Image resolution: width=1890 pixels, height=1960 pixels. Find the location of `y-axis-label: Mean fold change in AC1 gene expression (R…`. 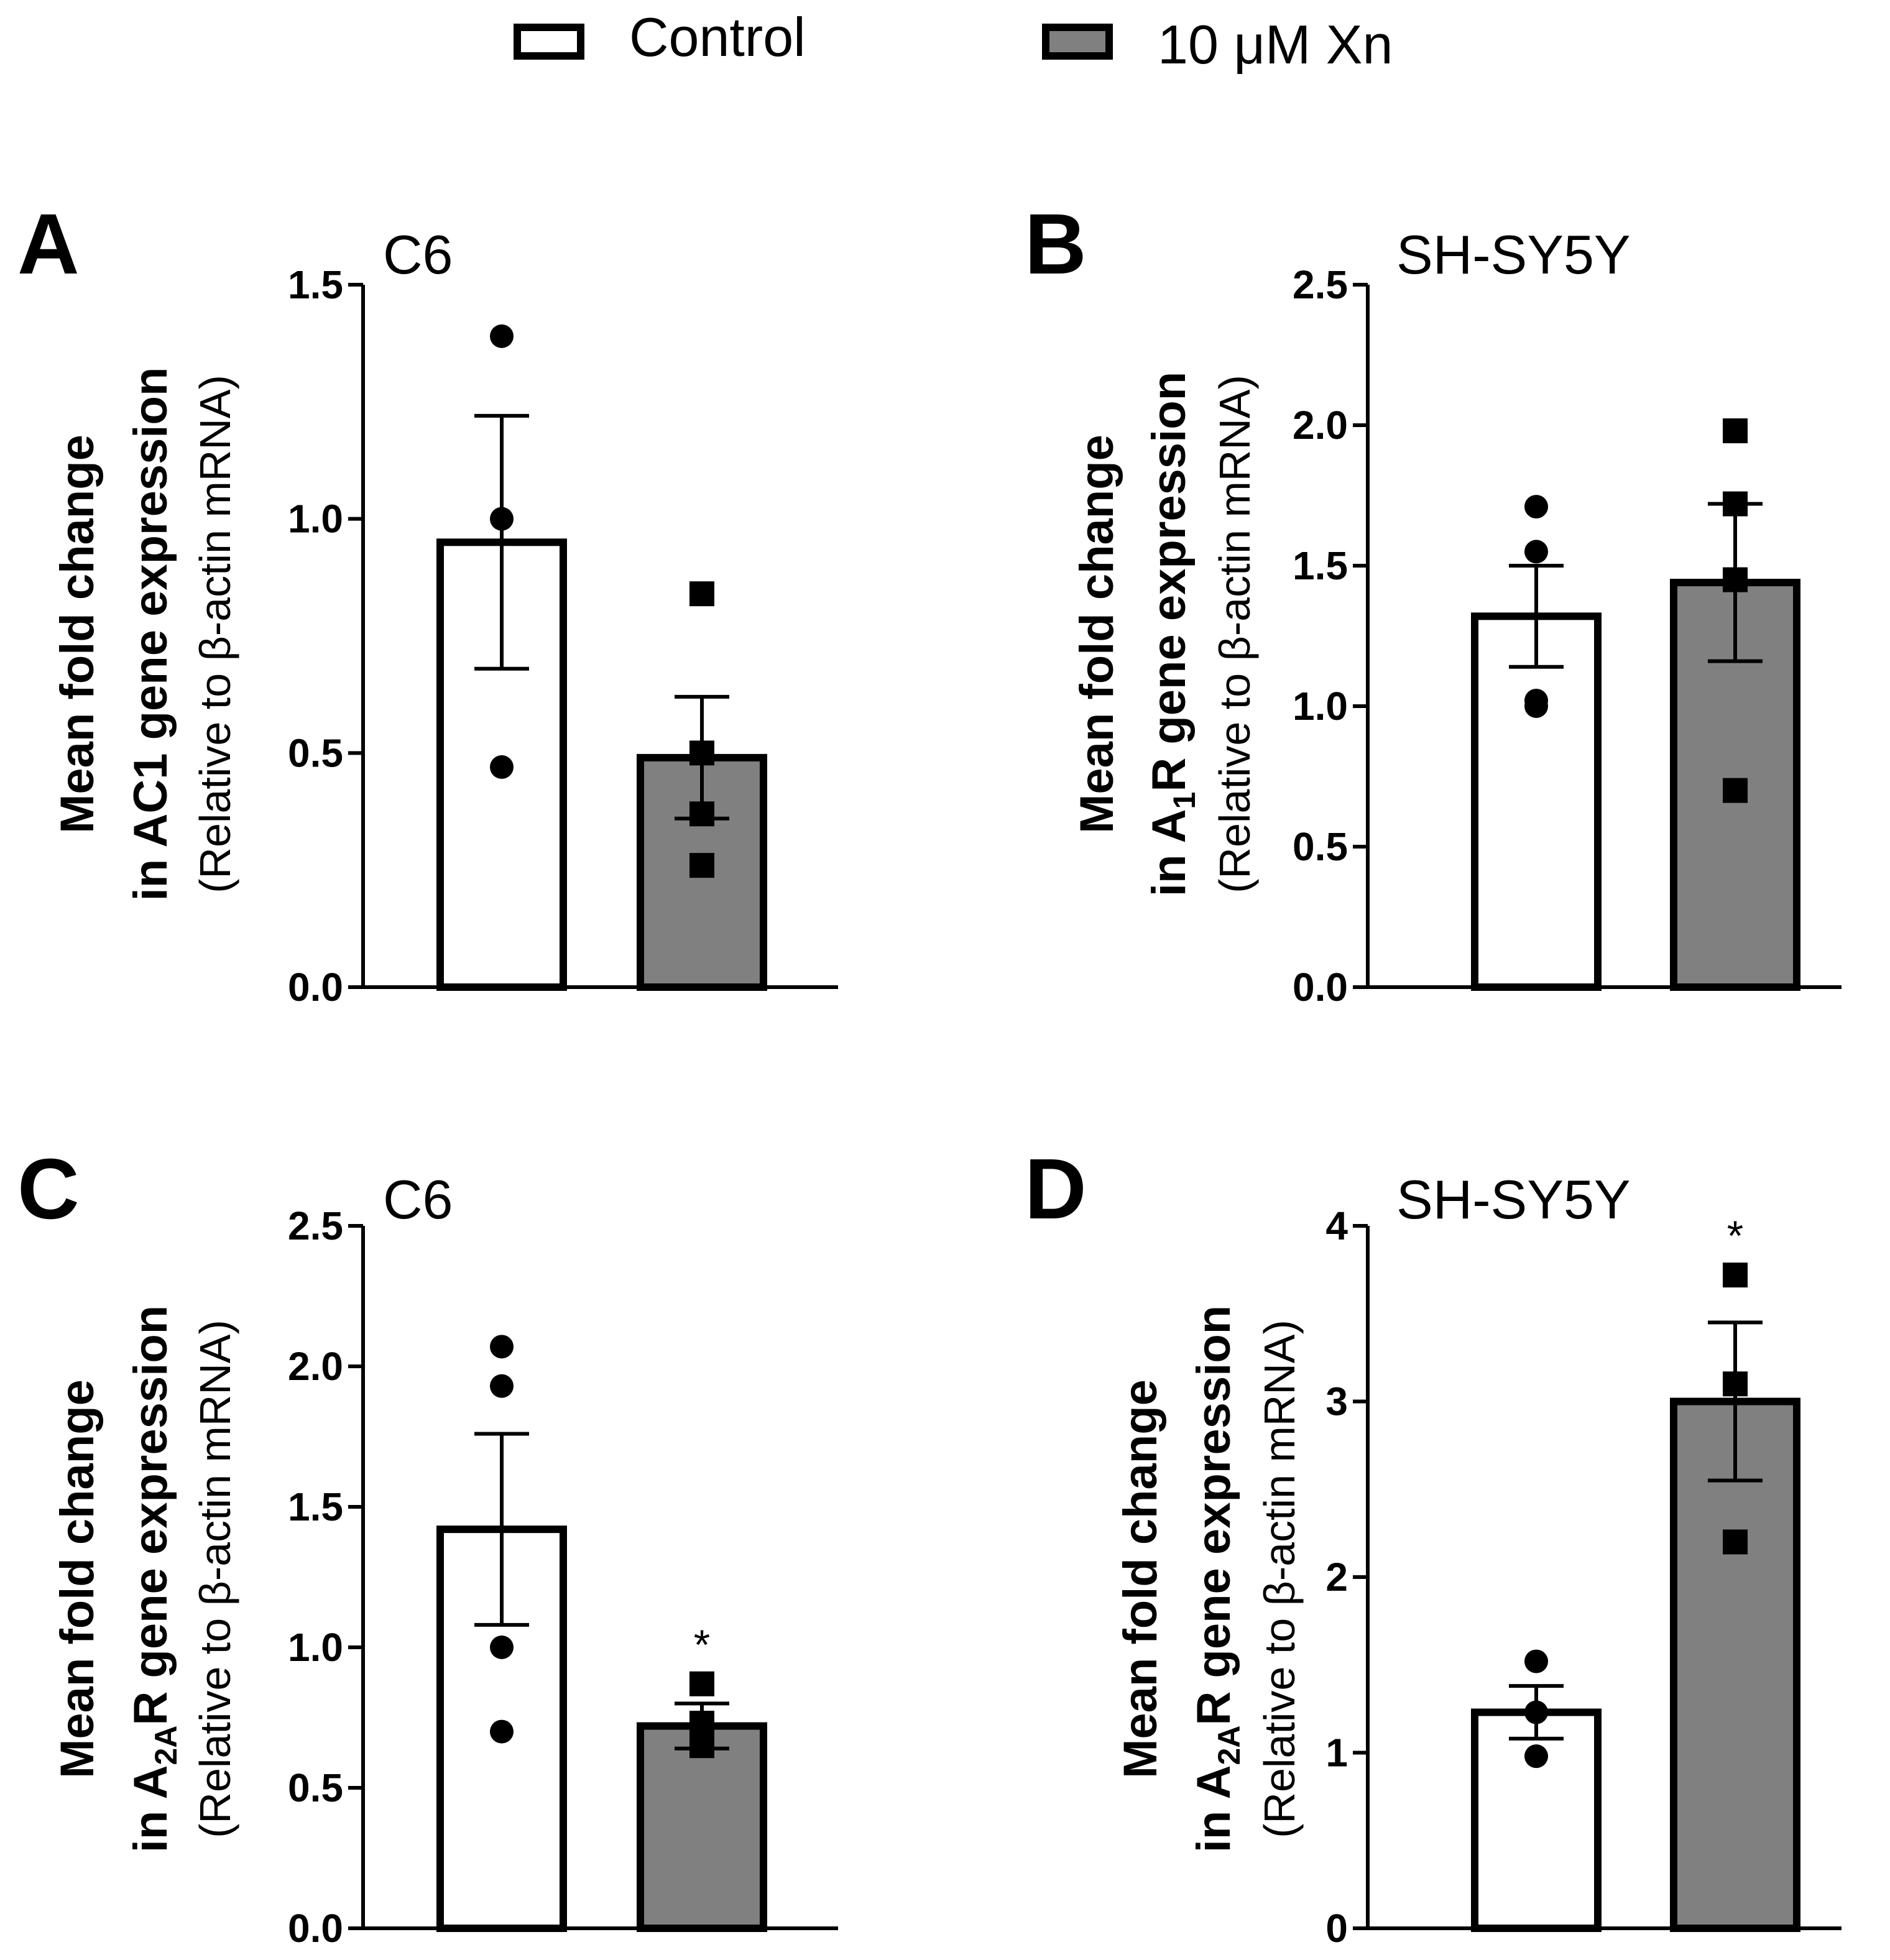

y-axis-label: Mean fold change in AC1 gene expression (R… is located at coordinates (145, 634).